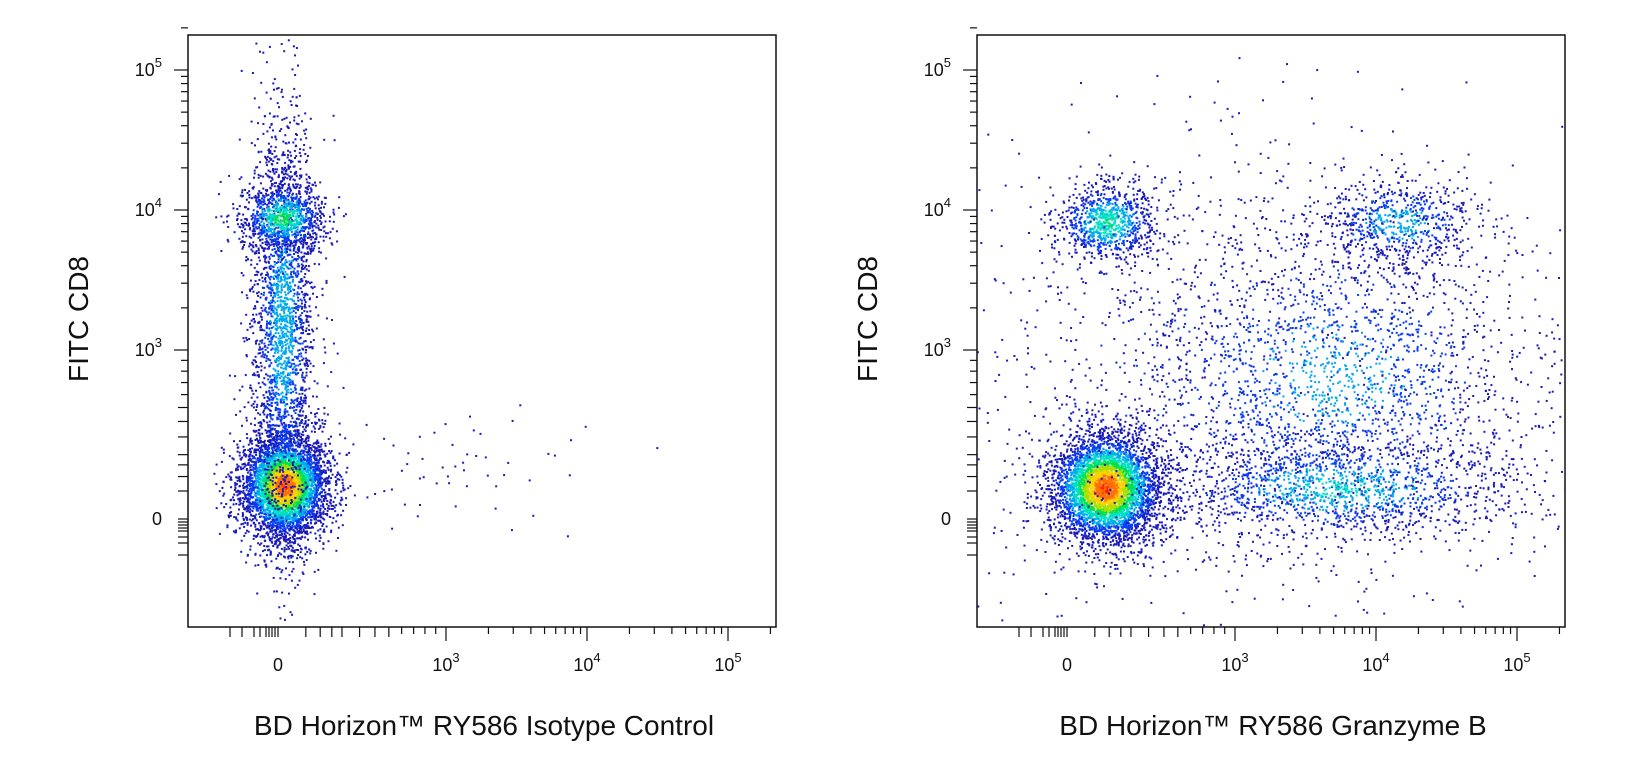 Image resolution: width=1630 pixels, height=767 pixels. What do you see at coordinates (1272, 725) in the screenshot?
I see `x-axis-label: BD Horizon™ RY586 Granzyme B` at bounding box center [1272, 725].